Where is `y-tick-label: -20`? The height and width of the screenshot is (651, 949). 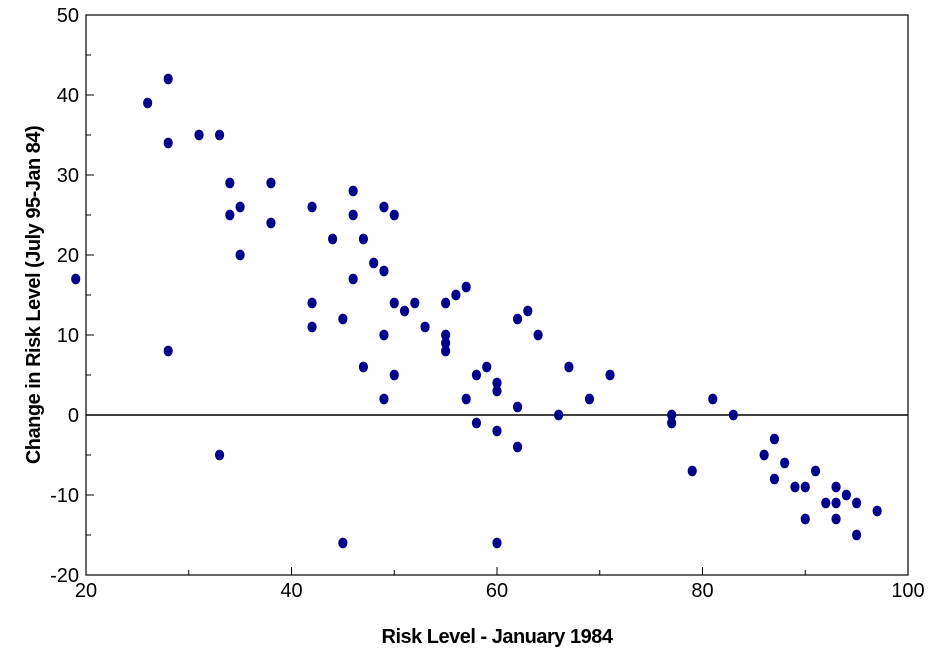
y-tick-label: -20 is located at coordinates (64, 576).